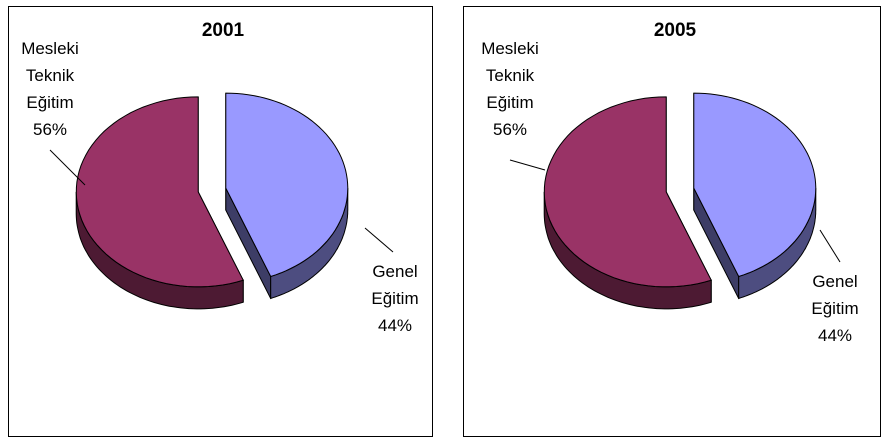  What do you see at coordinates (223, 30) in the screenshot?
I see `chart-title: 2001` at bounding box center [223, 30].